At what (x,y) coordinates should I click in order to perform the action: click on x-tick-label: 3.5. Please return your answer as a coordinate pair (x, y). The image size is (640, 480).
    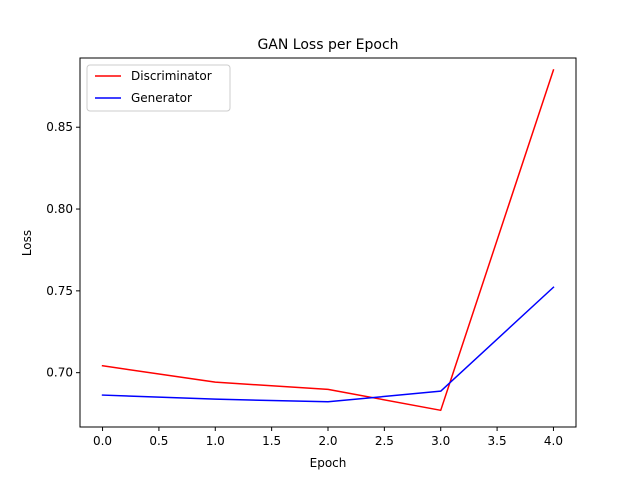
    Looking at the image, I should click on (497, 441).